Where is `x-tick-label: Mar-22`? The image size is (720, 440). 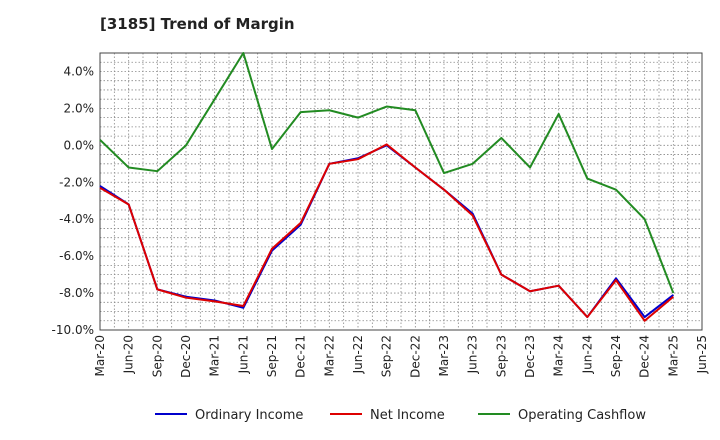
x-tick-label: Mar-22 is located at coordinates (329, 355).